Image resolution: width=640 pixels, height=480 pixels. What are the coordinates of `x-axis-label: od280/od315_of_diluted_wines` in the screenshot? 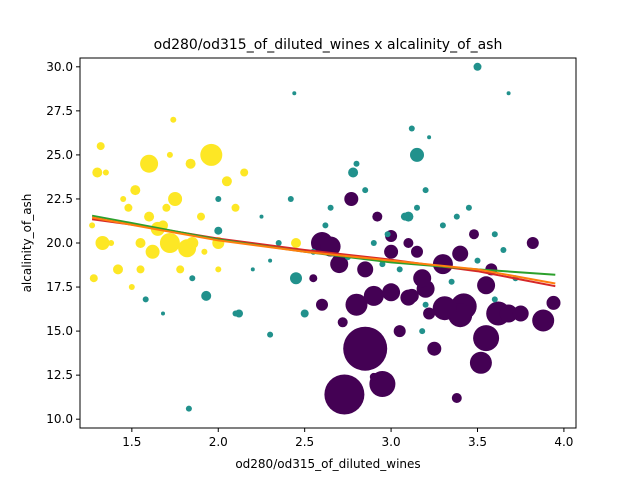 It's located at (327, 464).